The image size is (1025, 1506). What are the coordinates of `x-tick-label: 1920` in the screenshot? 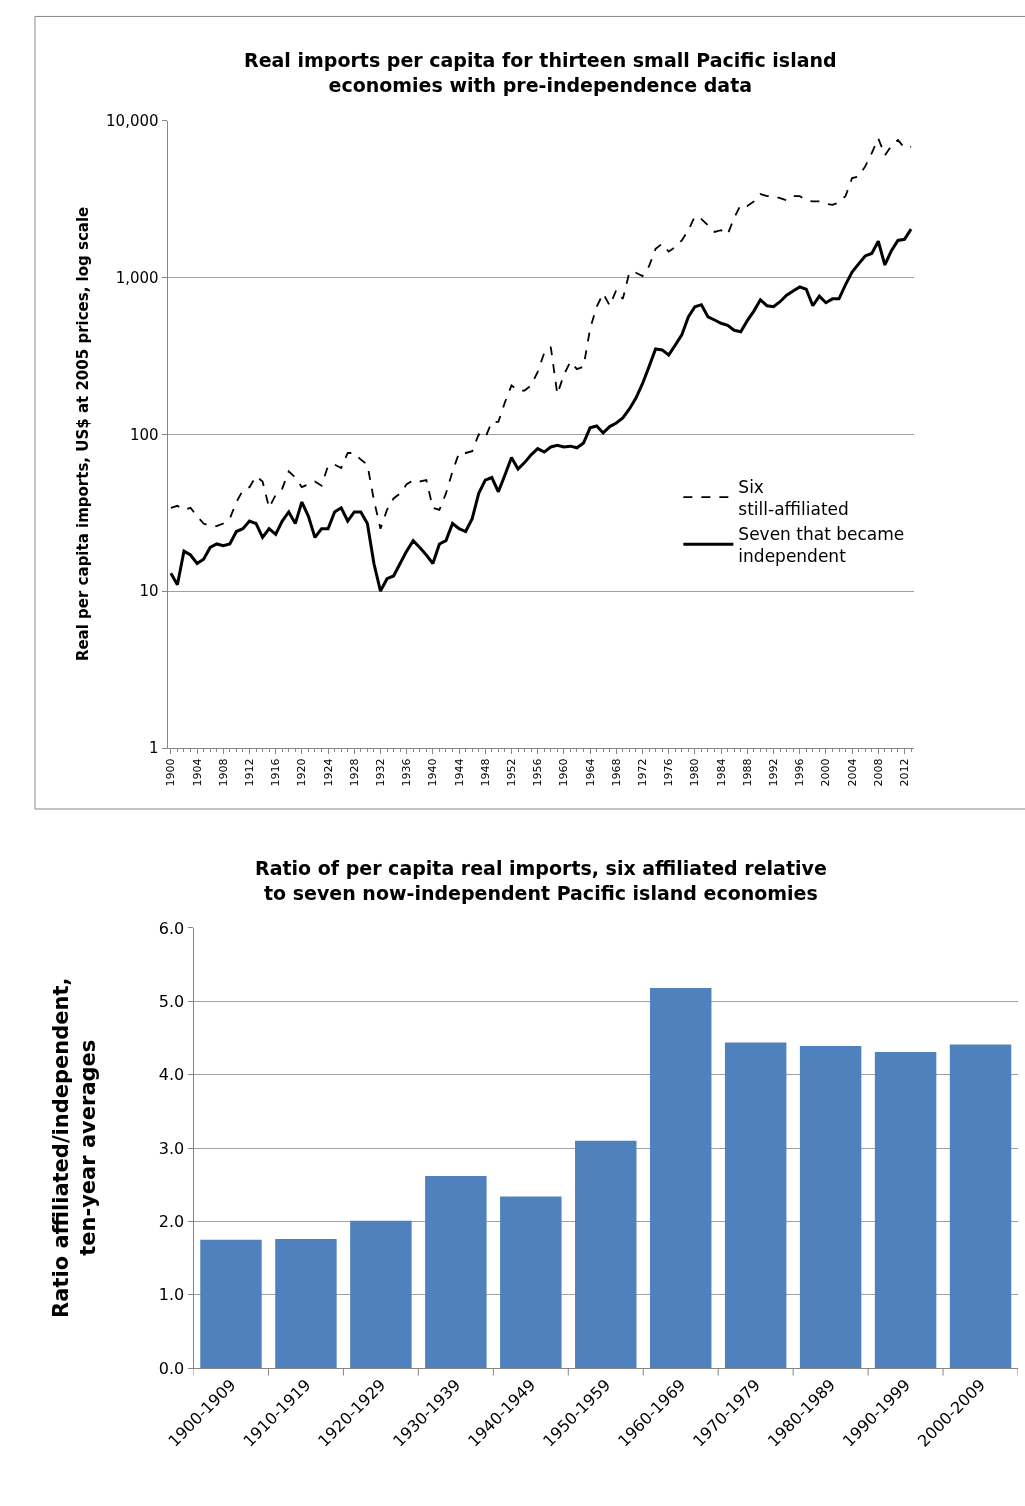 It's located at (302, 772).